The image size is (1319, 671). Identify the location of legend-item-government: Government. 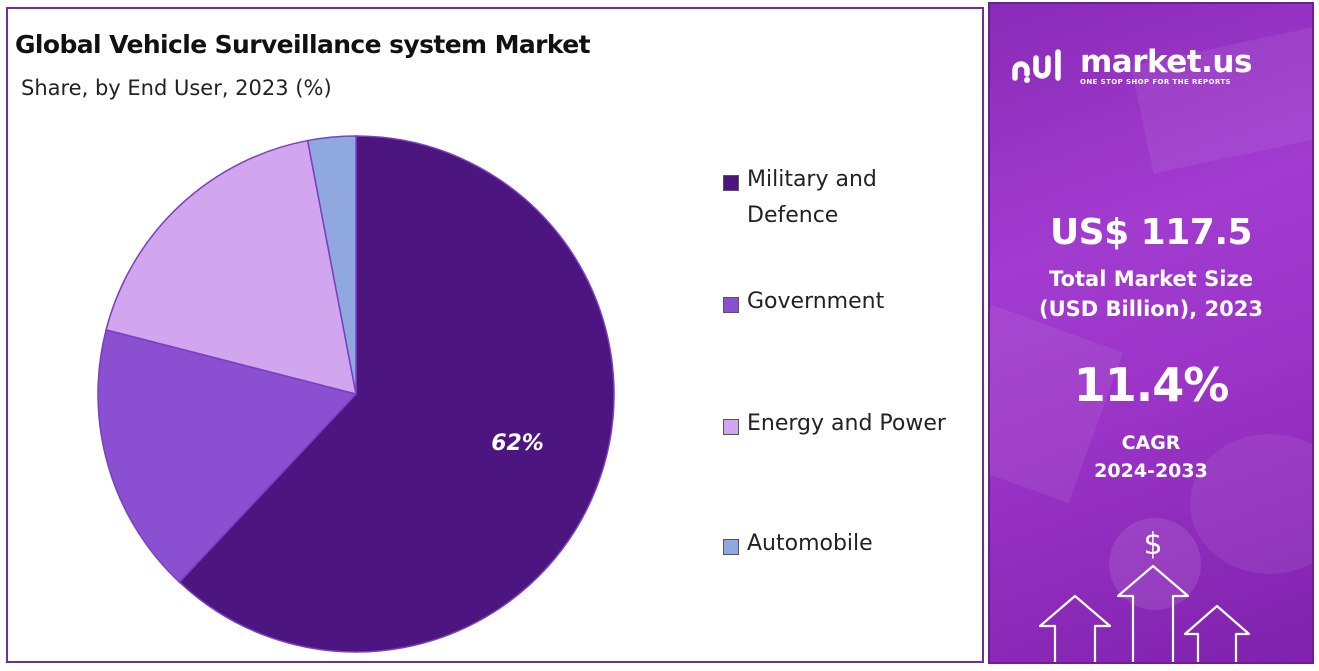
(803, 304).